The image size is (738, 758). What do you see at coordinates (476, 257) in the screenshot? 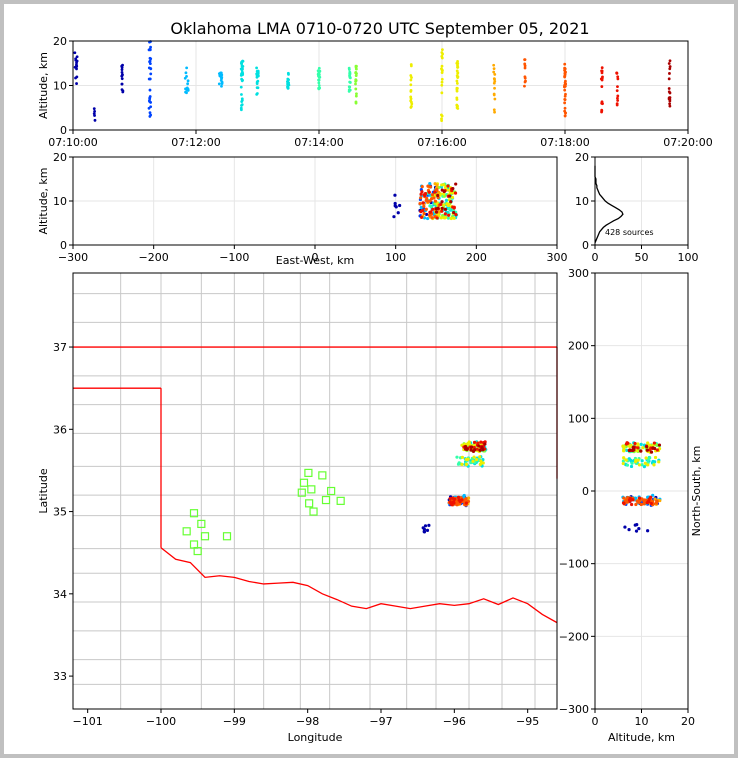
I see `x-tick-label: 200` at bounding box center [476, 257].